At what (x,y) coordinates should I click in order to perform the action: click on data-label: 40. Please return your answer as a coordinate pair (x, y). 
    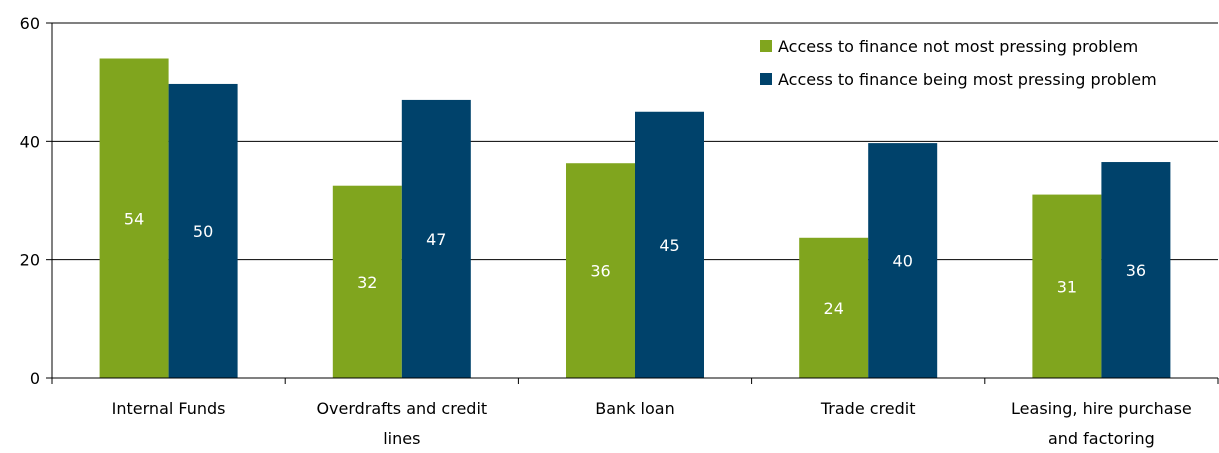
    Looking at the image, I should click on (903, 261).